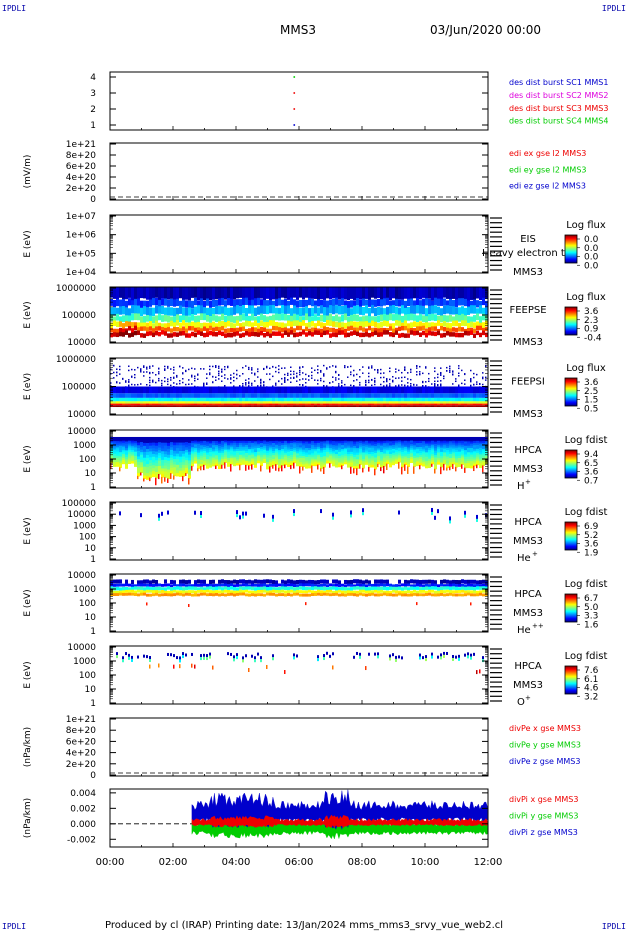 The image size is (630, 934). Describe the element at coordinates (299, 101) in the screenshot. I see `panel-frame` at that location.